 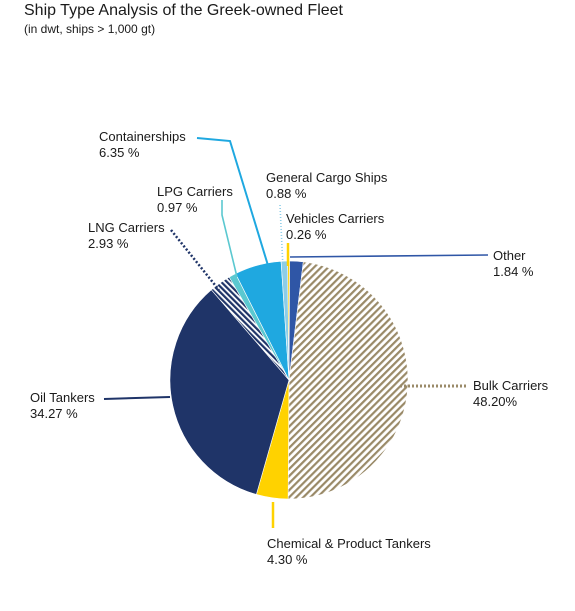 What do you see at coordinates (389, 256) in the screenshot?
I see `leader-other` at bounding box center [389, 256].